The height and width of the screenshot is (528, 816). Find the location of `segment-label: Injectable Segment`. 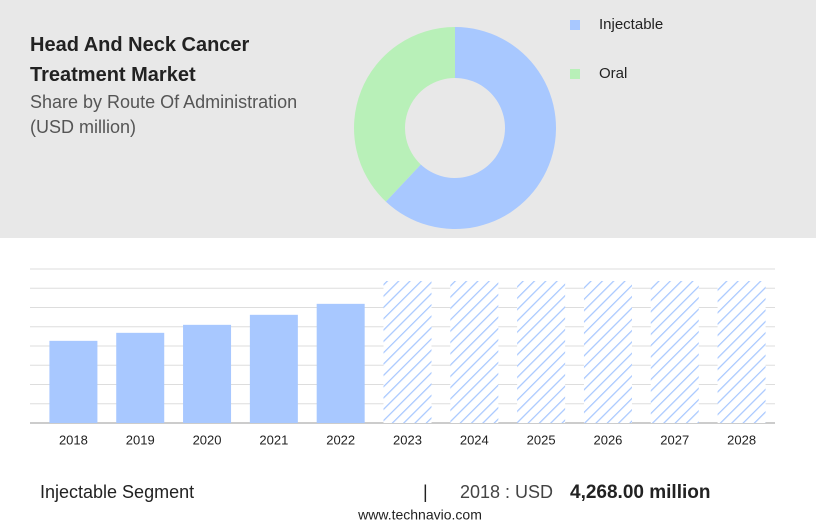

segment-label: Injectable Segment is located at coordinates (117, 492).